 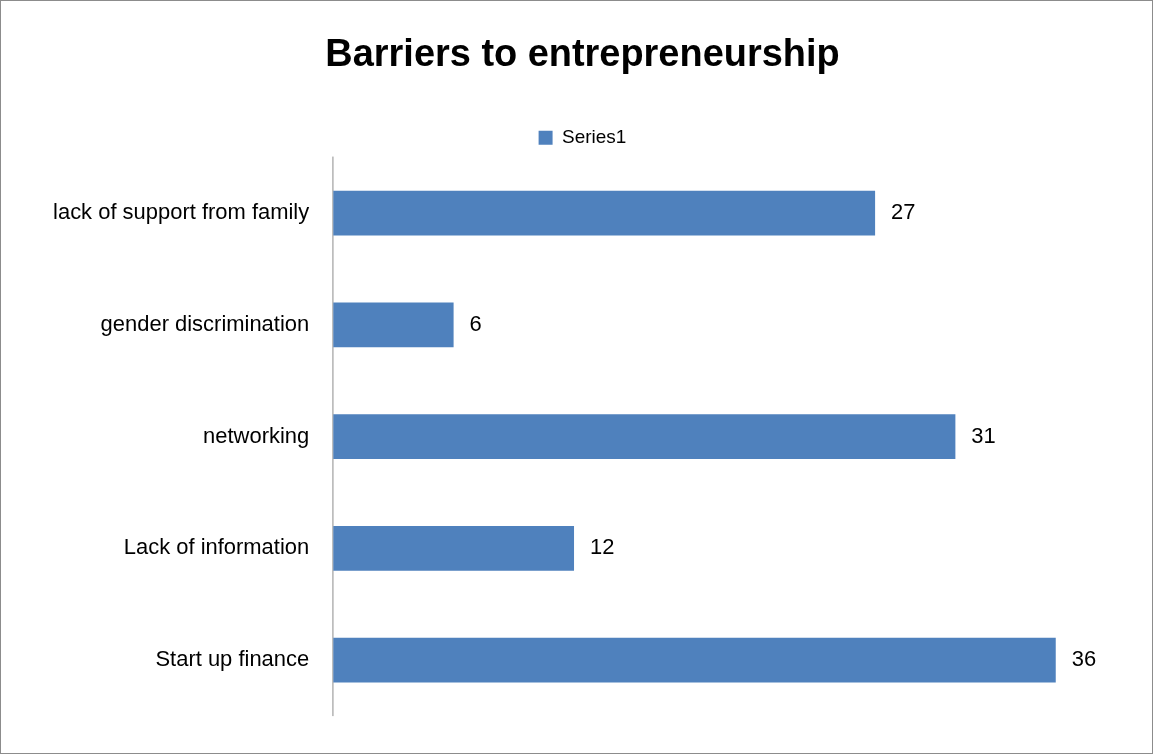 What do you see at coordinates (1084, 659) in the screenshot?
I see `data-label: 36` at bounding box center [1084, 659].